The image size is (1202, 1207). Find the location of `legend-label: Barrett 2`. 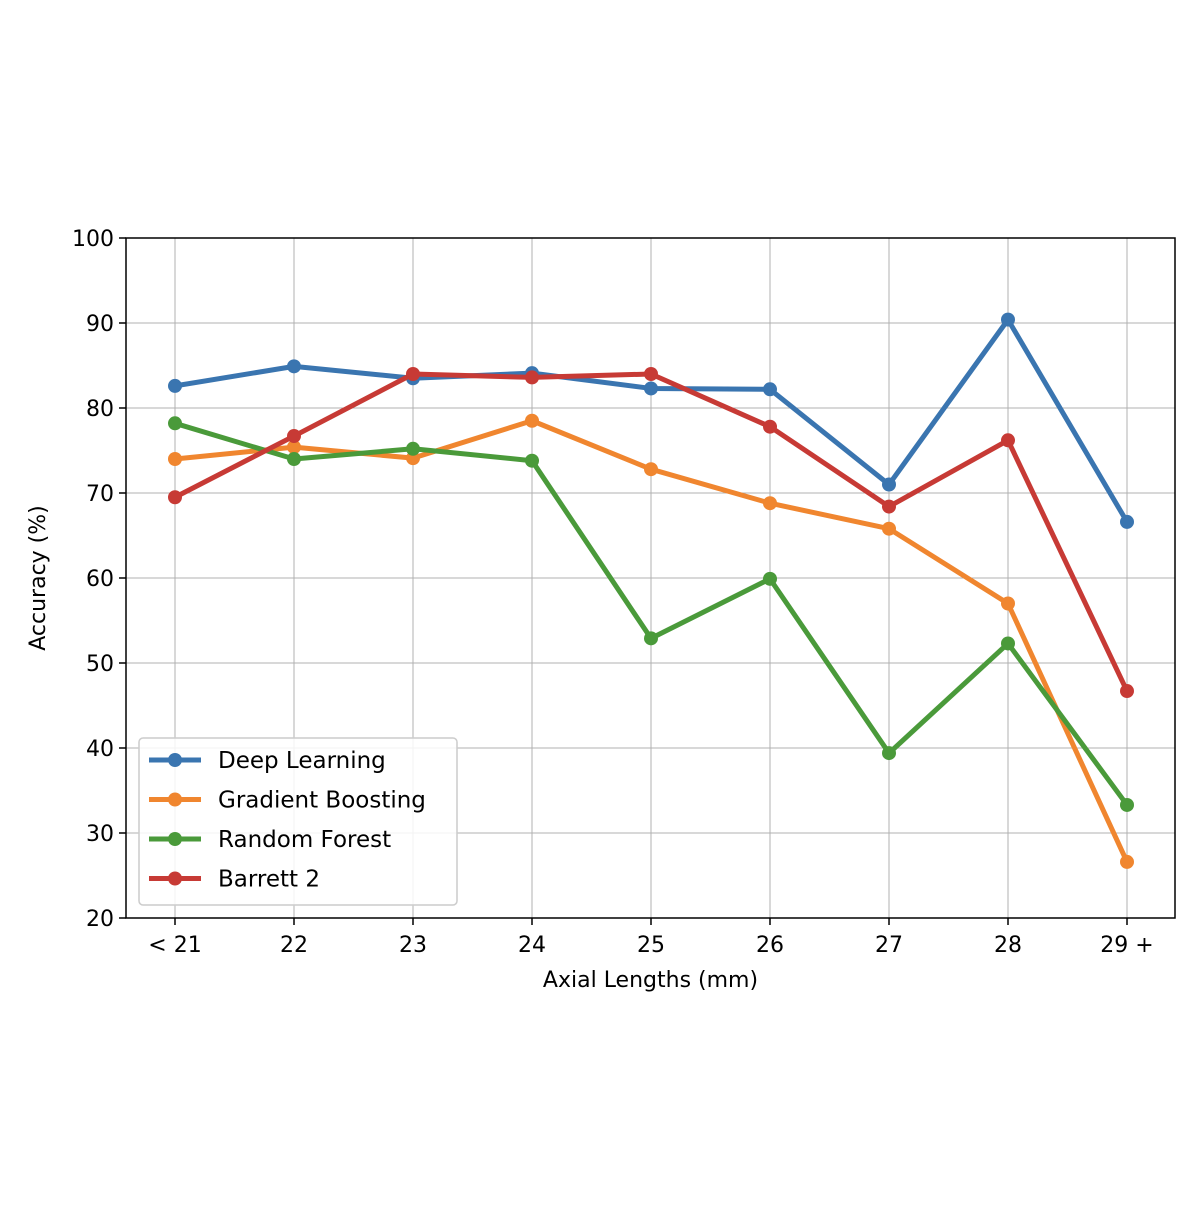

legend-label: Barrett 2 is located at coordinates (269, 880).